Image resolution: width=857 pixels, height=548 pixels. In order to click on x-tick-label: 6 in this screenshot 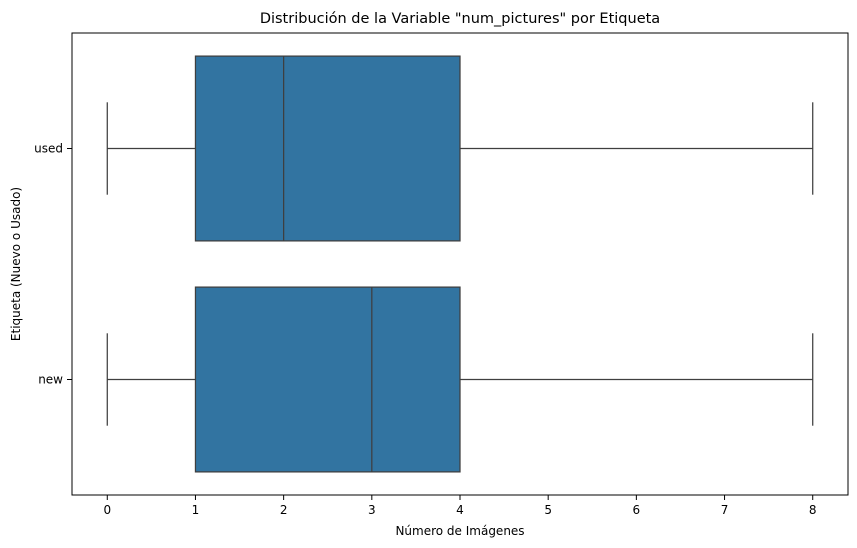, I will do `click(637, 510)`.